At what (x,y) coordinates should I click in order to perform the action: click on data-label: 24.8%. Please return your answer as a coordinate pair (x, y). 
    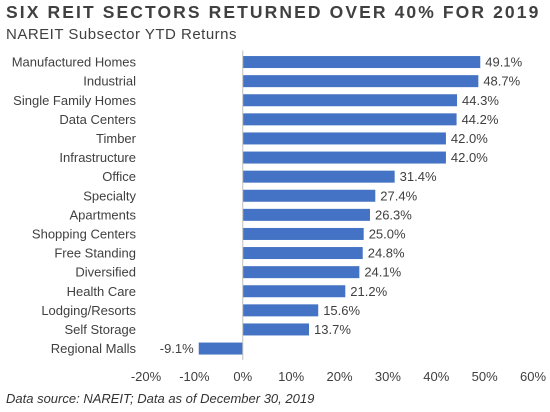
    Looking at the image, I should click on (386, 253).